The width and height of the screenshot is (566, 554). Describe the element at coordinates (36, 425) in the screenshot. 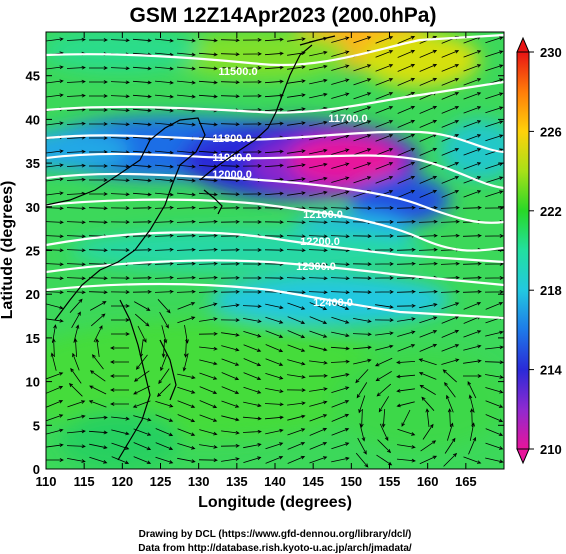

I see `y-tick-label: 5` at that location.